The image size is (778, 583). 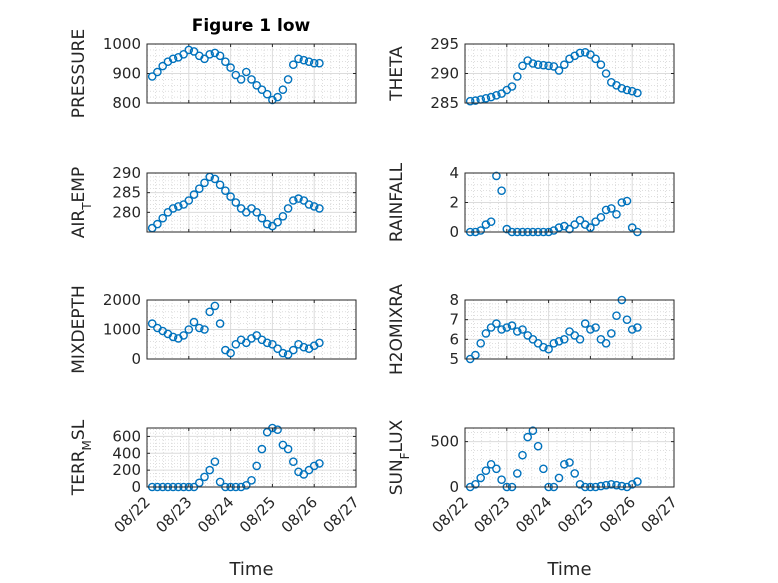 I want to click on y-tick-label: 800, so click(x=126, y=103).